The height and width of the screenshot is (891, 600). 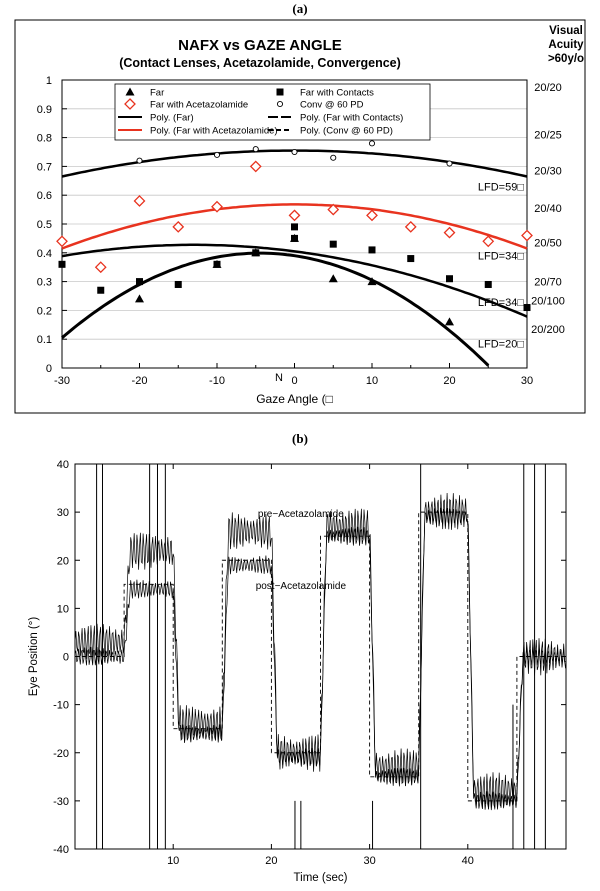 I want to click on y-tick-label: 0.2, so click(x=44, y=311).